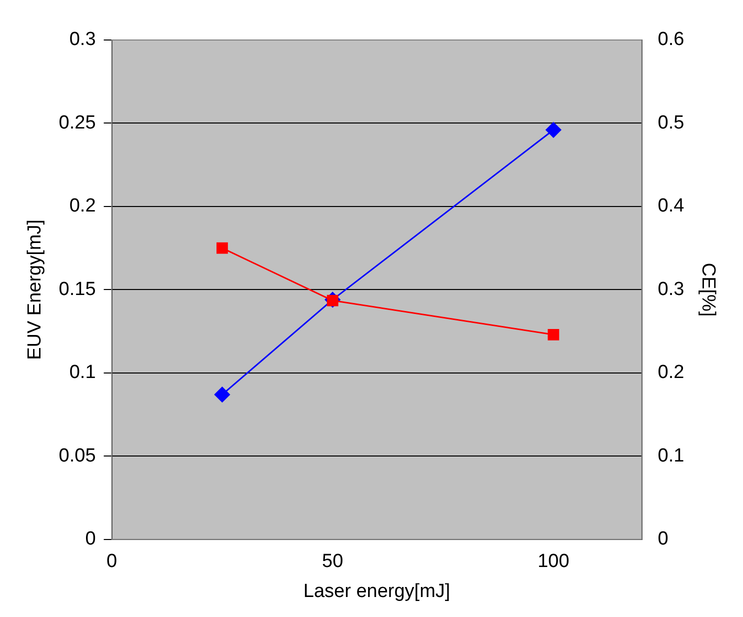  Describe the element at coordinates (671, 123) in the screenshot. I see `y2-tick-label: 0.5` at that location.